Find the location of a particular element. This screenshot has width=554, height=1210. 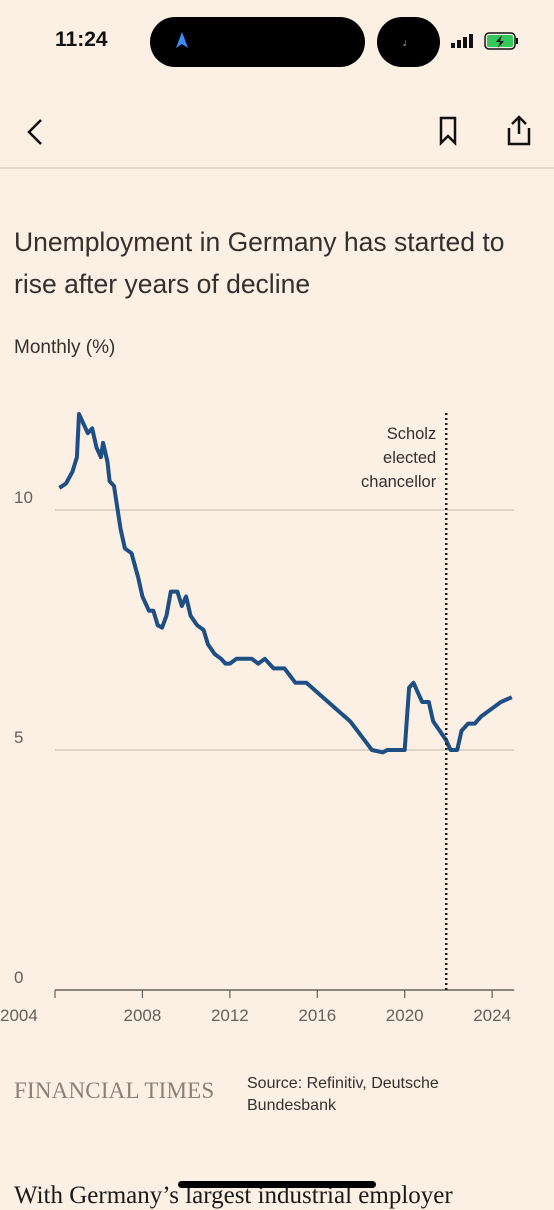

music-indicator is located at coordinates (408, 42).